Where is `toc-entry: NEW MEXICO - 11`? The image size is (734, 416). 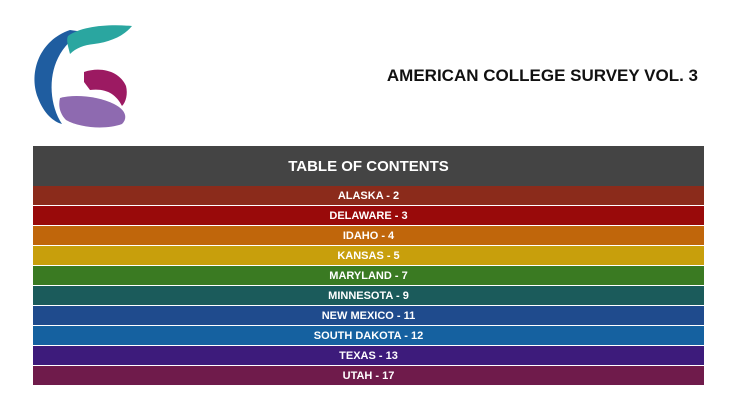 toc-entry: NEW MEXICO - 11 is located at coordinates (368, 315).